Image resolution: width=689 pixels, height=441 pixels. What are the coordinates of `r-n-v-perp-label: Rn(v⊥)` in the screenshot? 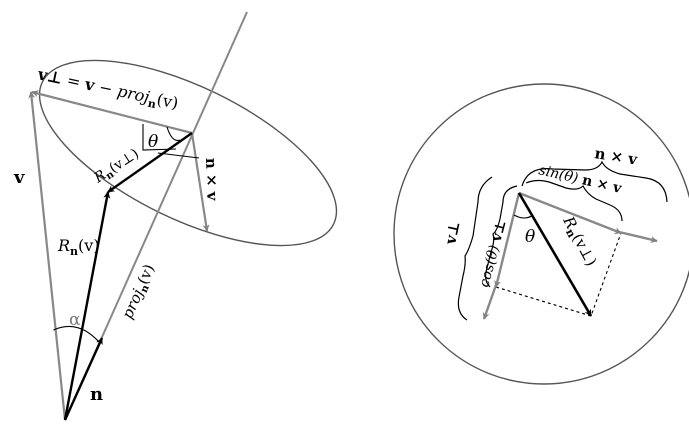 It's located at (117, 167).